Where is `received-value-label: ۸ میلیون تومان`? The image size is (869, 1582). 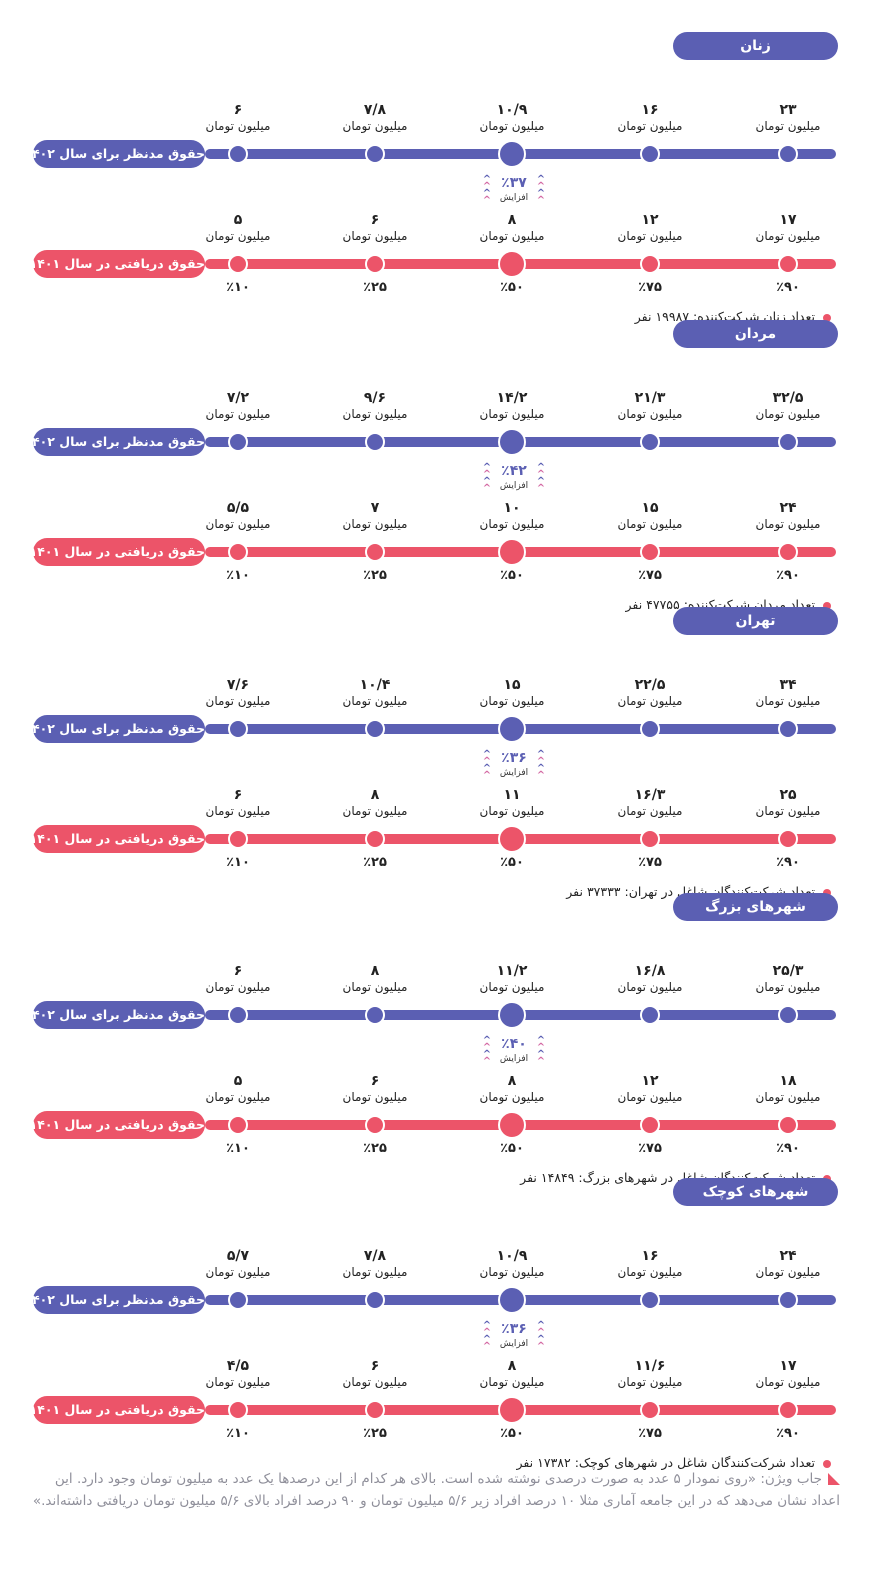 received-value-label: ۸ میلیون تومان is located at coordinates (512, 1089).